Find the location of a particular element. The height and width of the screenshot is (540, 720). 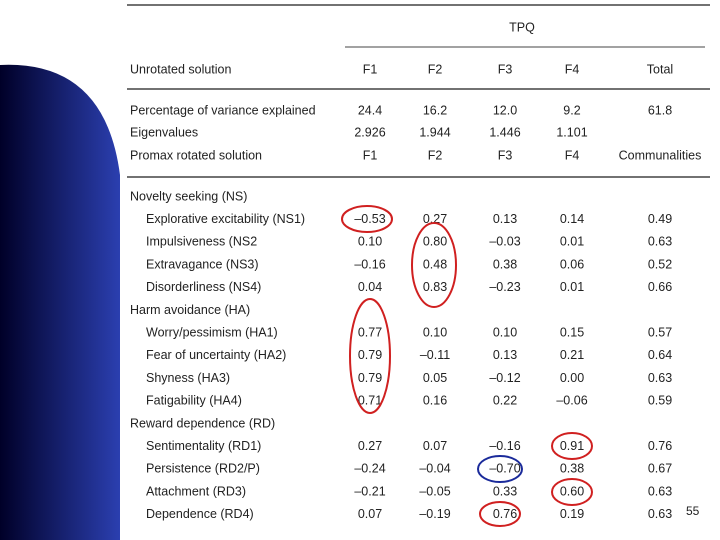

cell: –0.23 is located at coordinates (504, 287).